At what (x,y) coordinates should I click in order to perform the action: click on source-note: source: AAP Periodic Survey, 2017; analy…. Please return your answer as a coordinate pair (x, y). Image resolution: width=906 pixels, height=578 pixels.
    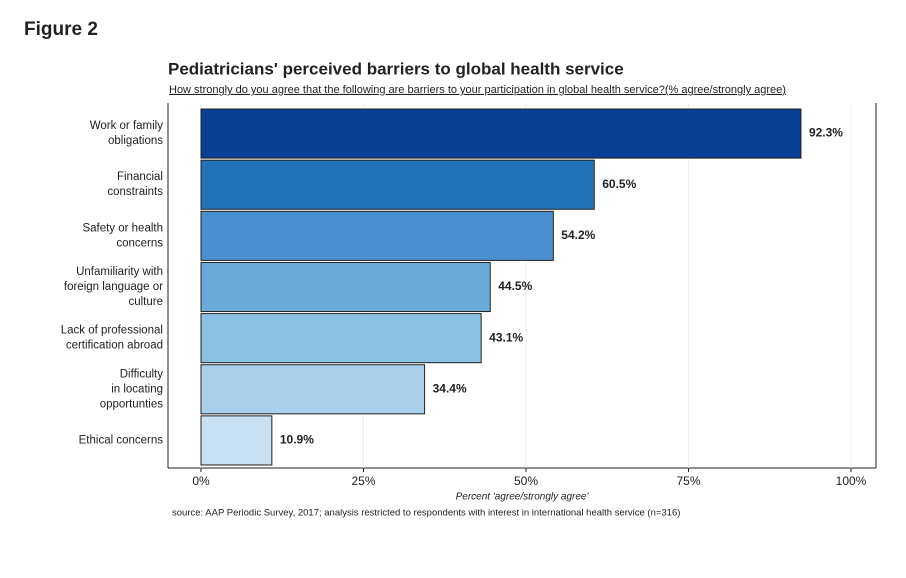
    Looking at the image, I should click on (426, 513).